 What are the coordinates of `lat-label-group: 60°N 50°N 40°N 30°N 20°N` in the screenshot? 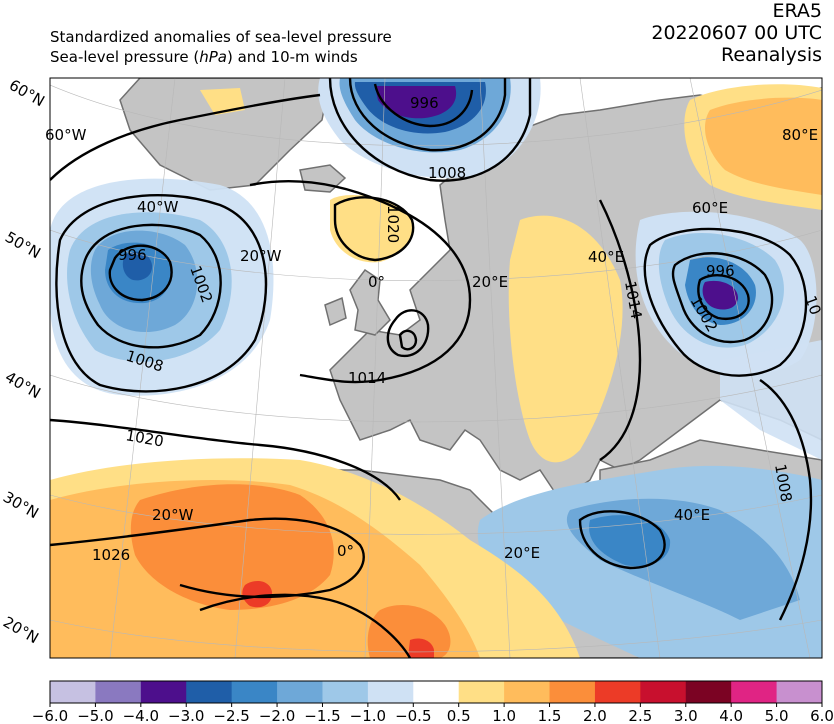 It's located at (24, 361).